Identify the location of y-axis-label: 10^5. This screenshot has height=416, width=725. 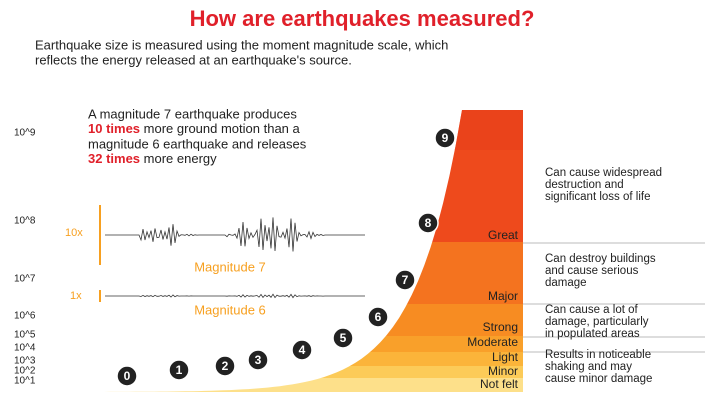
(25, 335).